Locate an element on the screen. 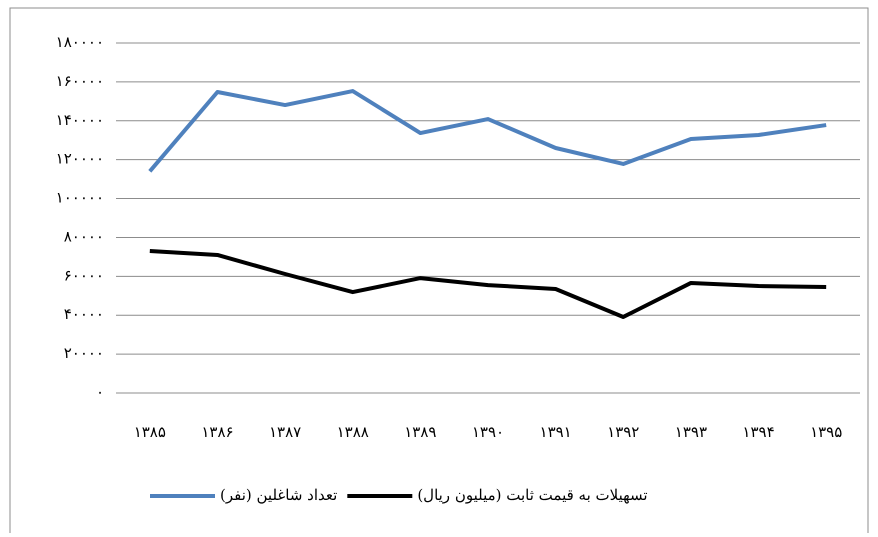 The height and width of the screenshot is (537, 878). y-tick-label: ۰ is located at coordinates (100, 392).